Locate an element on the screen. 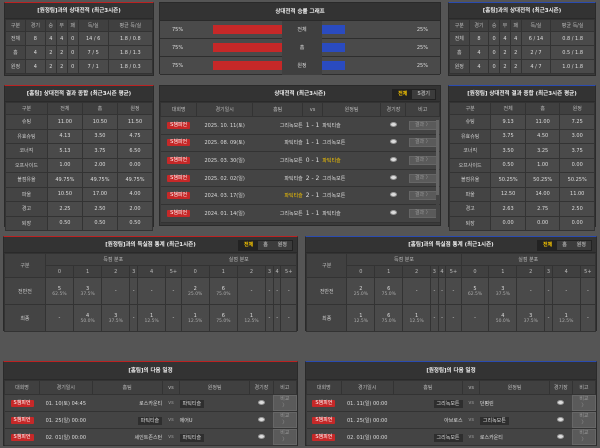 This screenshot has width=600, height=448. column-header: 홈 is located at coordinates (542, 108).